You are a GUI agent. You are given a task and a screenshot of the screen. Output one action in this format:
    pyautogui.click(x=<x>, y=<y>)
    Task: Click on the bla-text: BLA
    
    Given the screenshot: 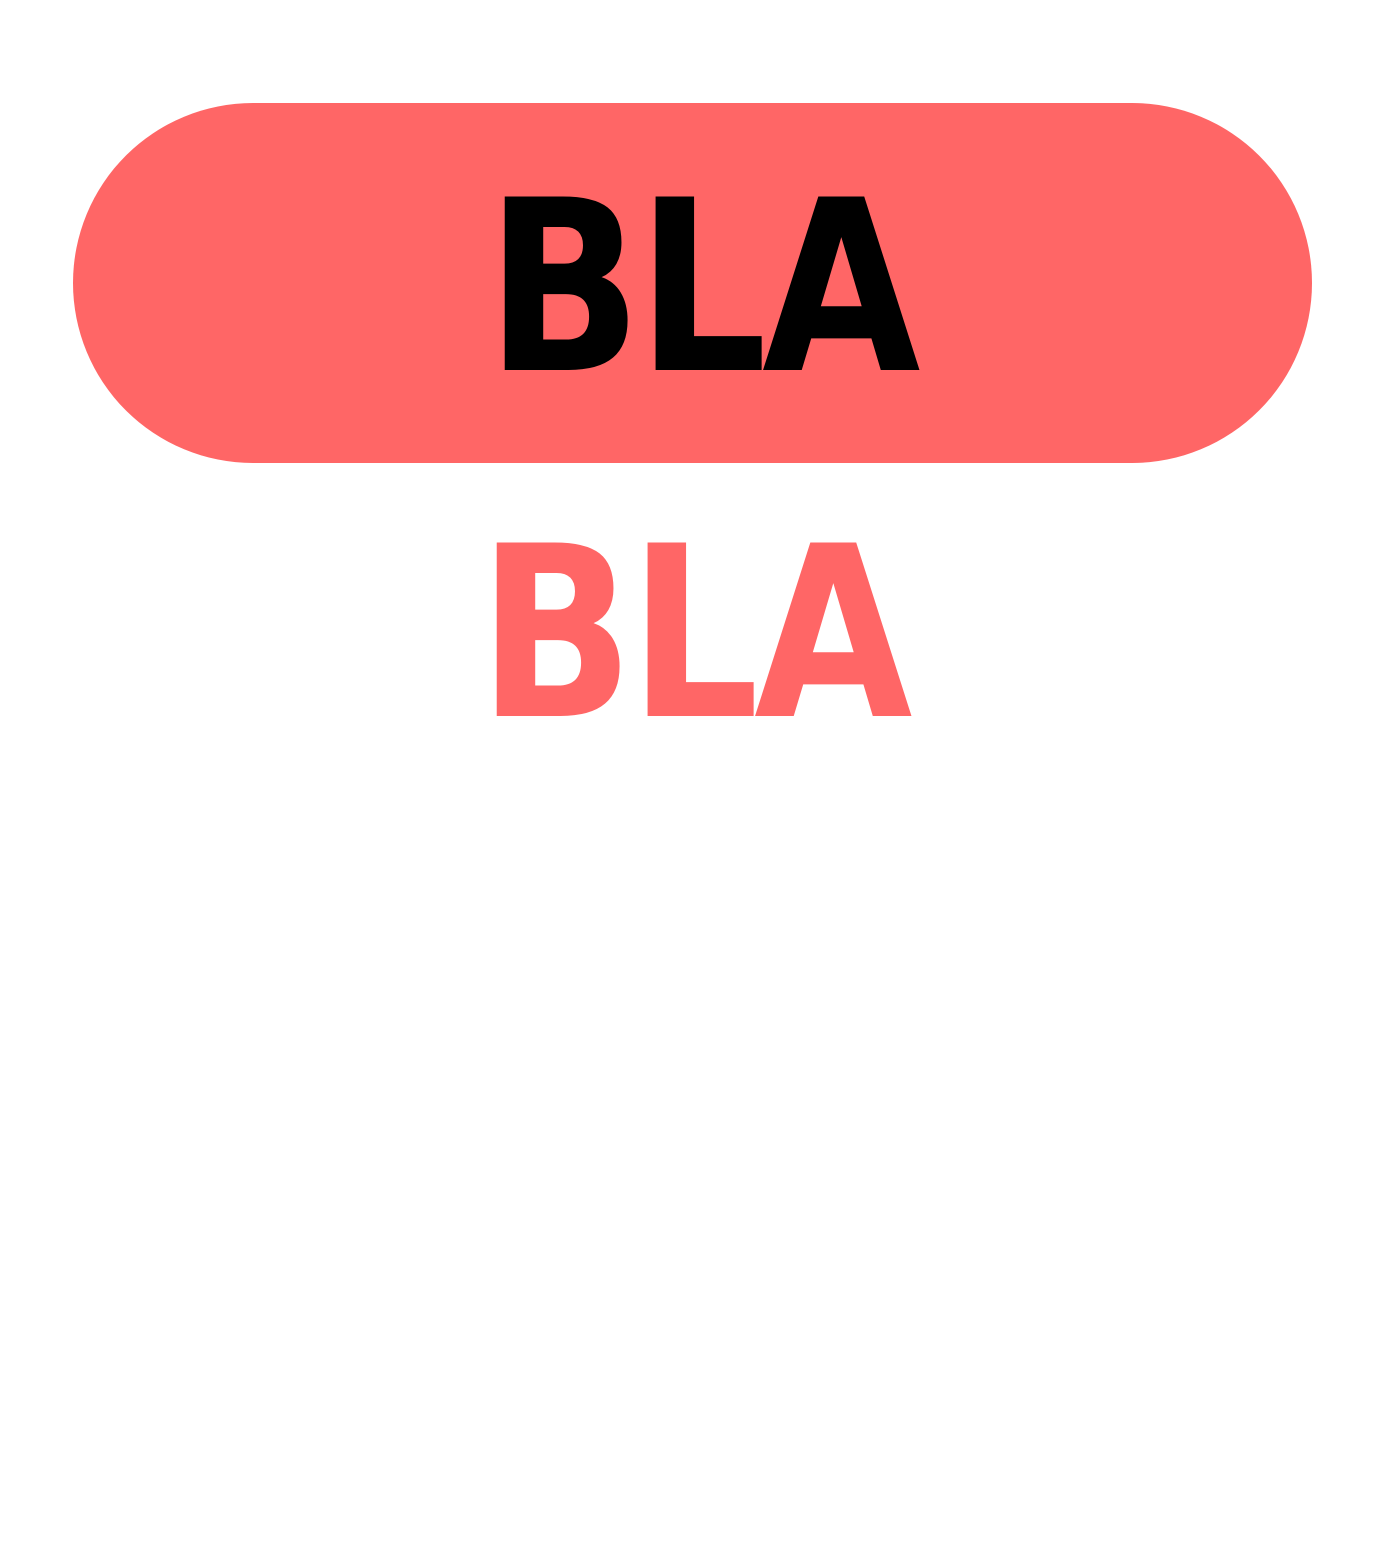 What is the action you would take?
    pyautogui.click(x=695, y=634)
    